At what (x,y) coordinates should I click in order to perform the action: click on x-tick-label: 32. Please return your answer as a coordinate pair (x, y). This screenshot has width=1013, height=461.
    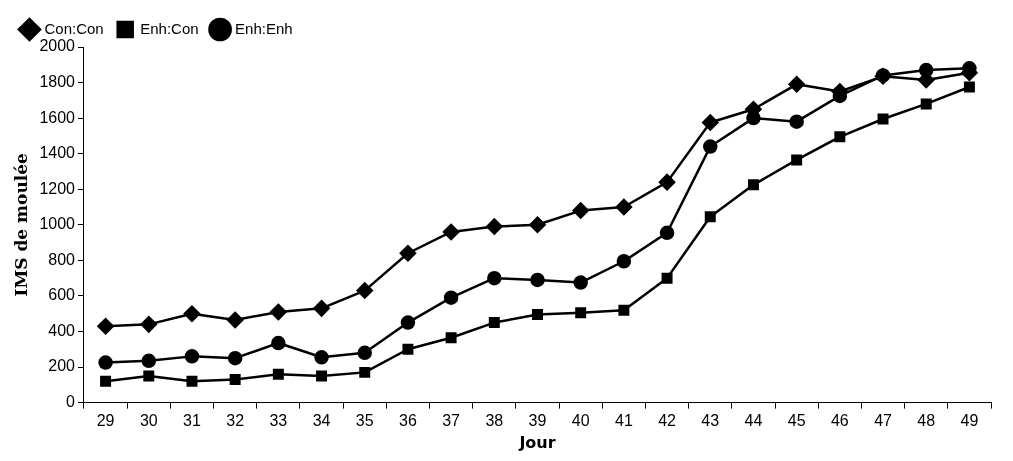
    Looking at the image, I should click on (235, 420).